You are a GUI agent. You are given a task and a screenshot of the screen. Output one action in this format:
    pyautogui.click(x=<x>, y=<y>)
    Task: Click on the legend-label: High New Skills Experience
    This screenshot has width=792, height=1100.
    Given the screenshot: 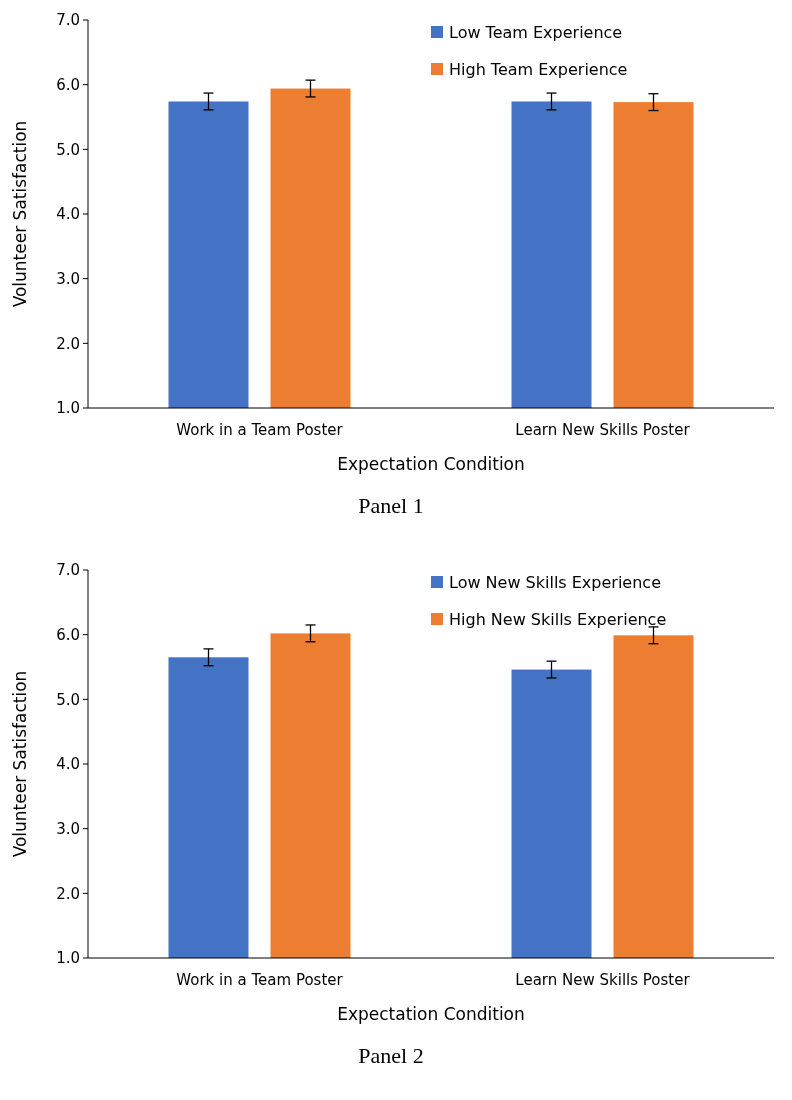 What is the action you would take?
    pyautogui.click(x=558, y=619)
    